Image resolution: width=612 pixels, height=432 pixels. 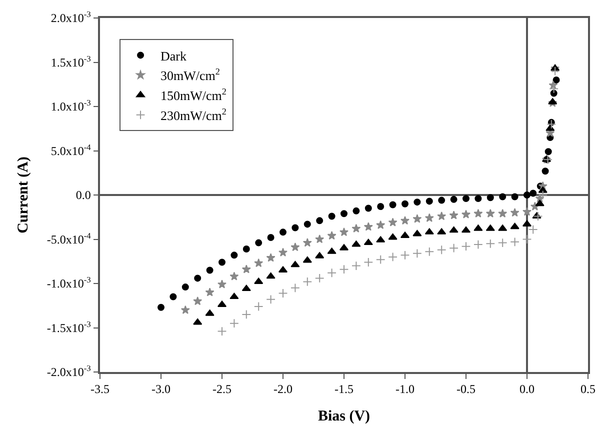 I want to click on x-tick-label: -3.5, so click(x=100, y=389).